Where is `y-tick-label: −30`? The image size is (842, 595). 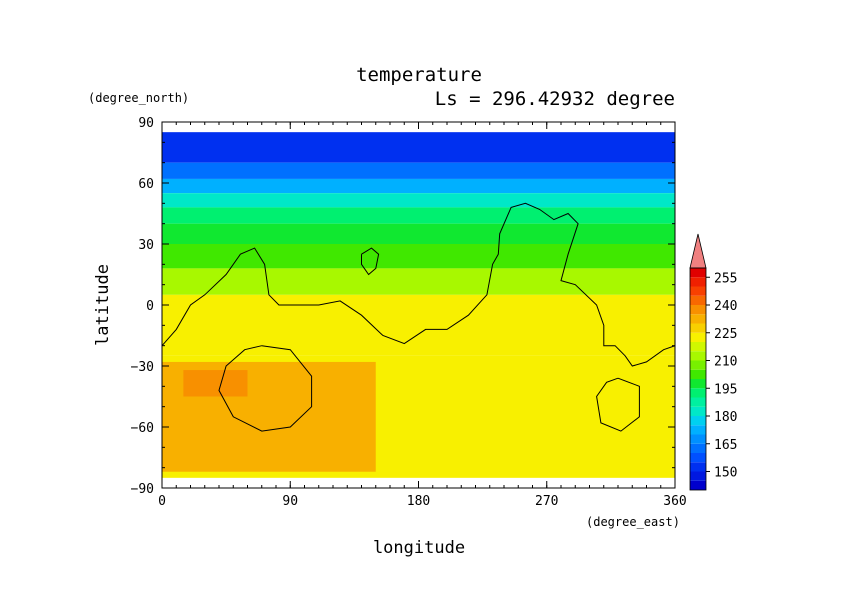 y-tick-label: −30 is located at coordinates (142, 367).